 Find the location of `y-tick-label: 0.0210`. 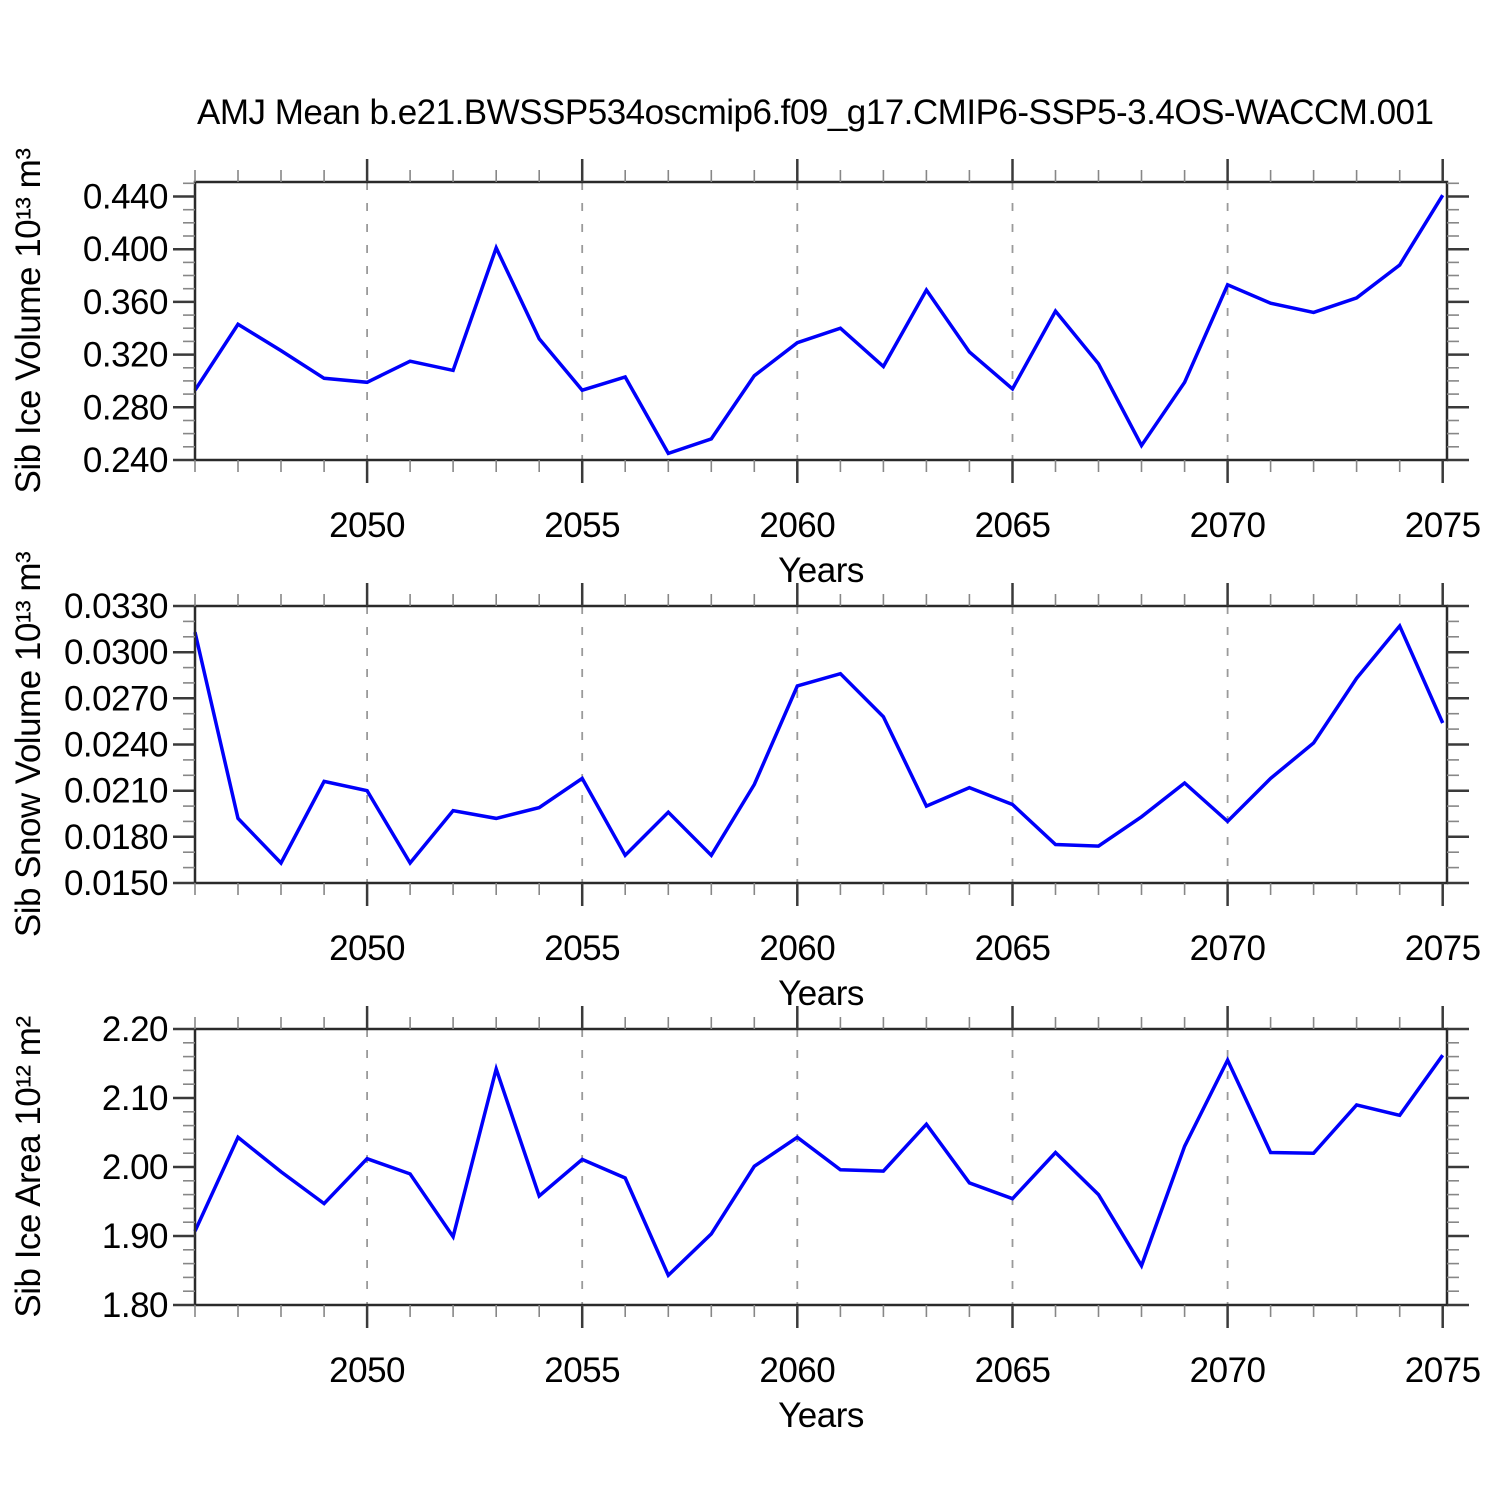

y-tick-label: 0.0210 is located at coordinates (116, 791).